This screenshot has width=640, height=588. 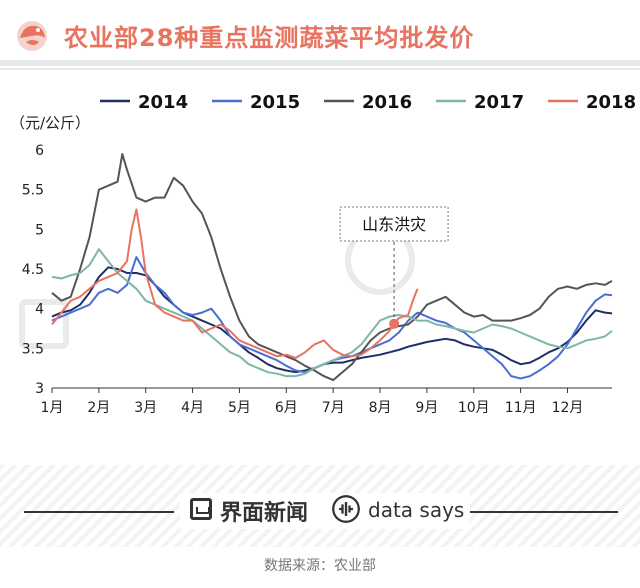 What do you see at coordinates (163, 102) in the screenshot?
I see `legend-label: 2014` at bounding box center [163, 102].